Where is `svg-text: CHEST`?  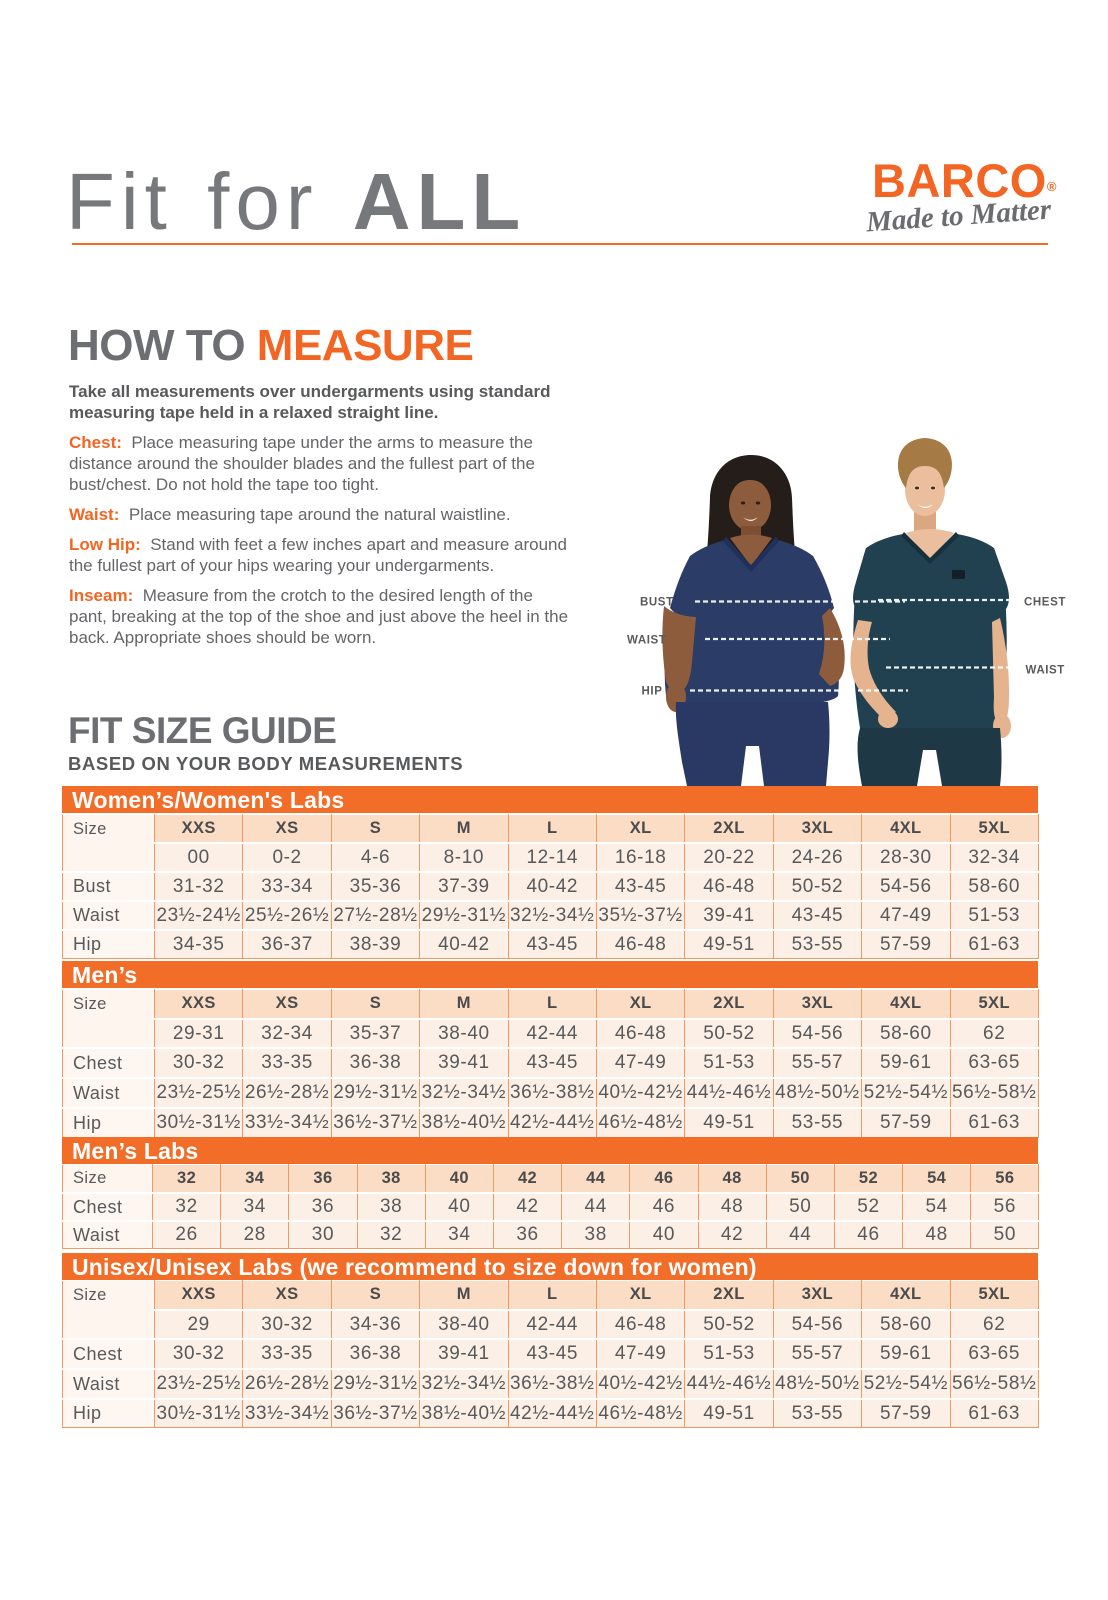 svg-text: CHEST is located at coordinates (1045, 603).